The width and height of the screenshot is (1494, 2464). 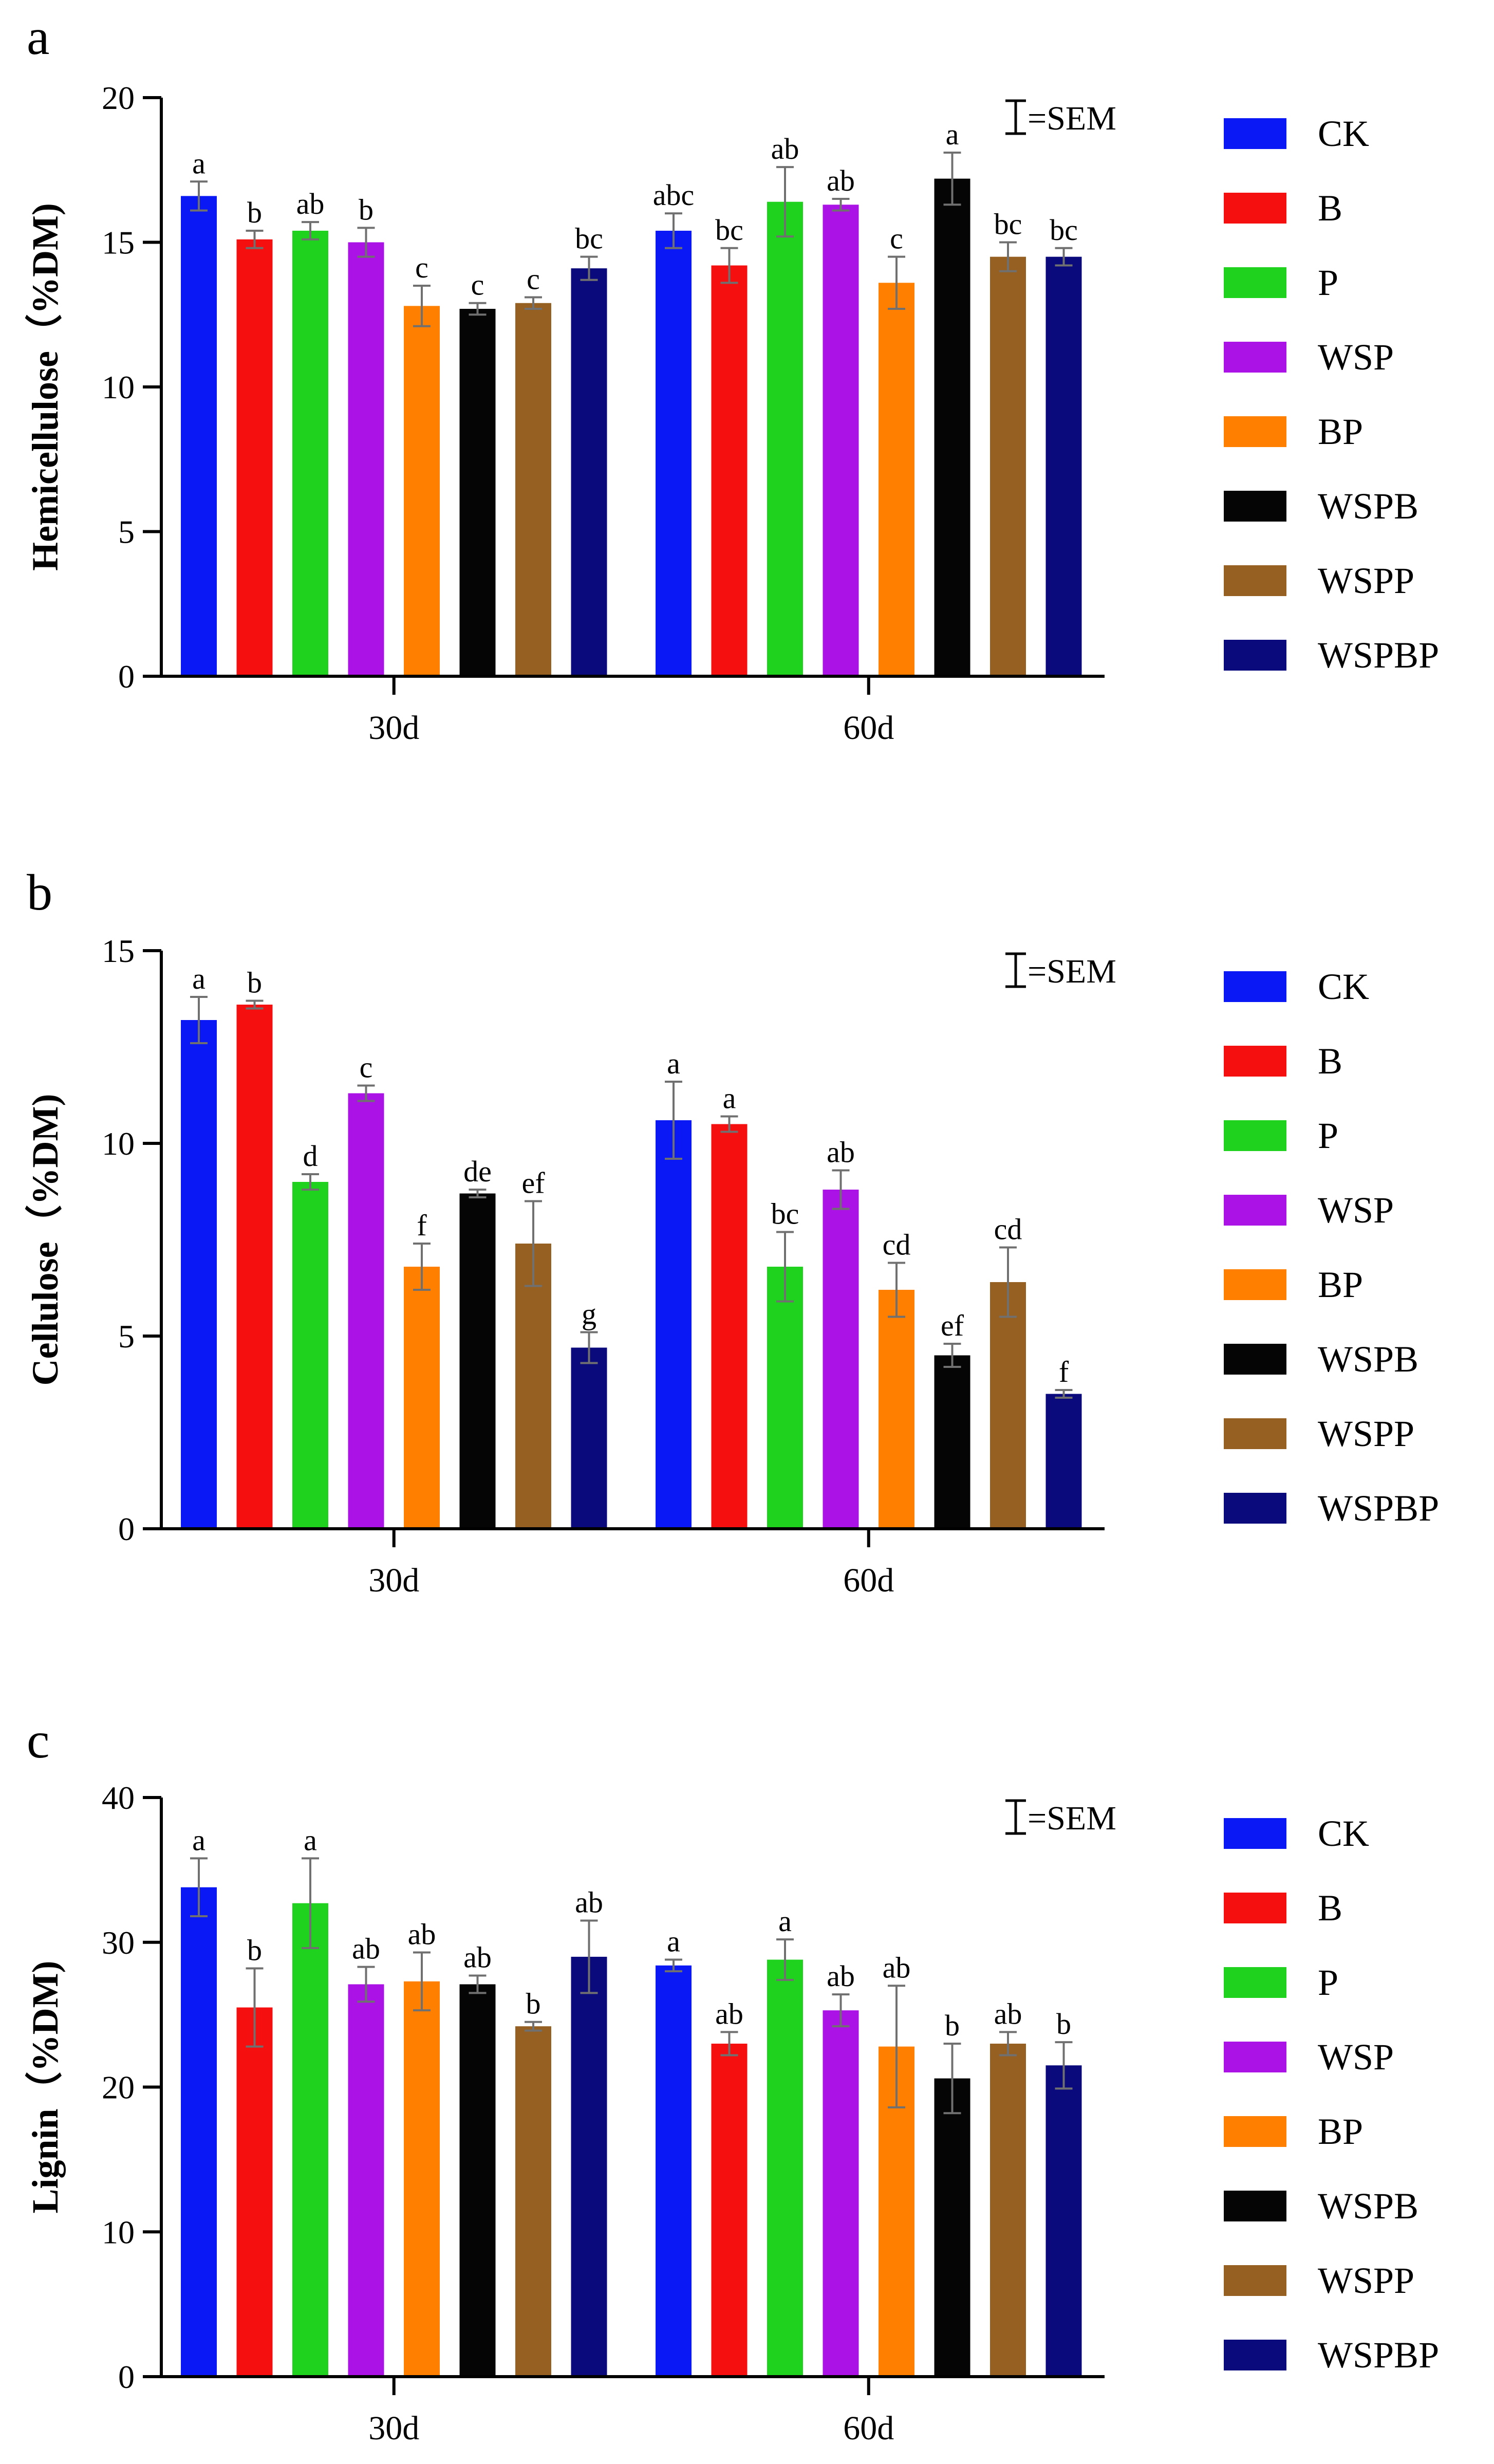 I want to click on y-tick-label: 15, so click(x=119, y=243).